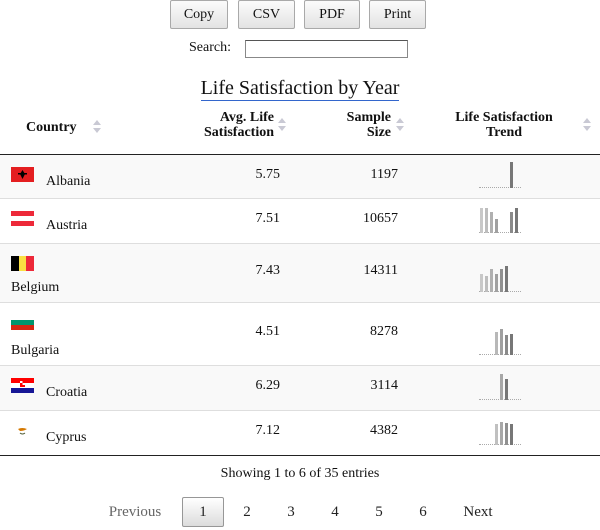 This screenshot has height=530, width=600. Describe the element at coordinates (199, 14) in the screenshot. I see `copy-button: Copy` at that location.